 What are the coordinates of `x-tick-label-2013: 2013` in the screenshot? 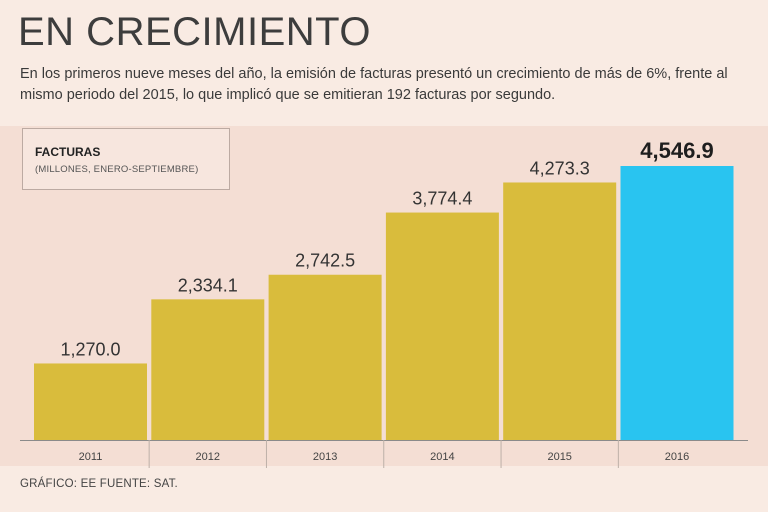 It's located at (325, 457).